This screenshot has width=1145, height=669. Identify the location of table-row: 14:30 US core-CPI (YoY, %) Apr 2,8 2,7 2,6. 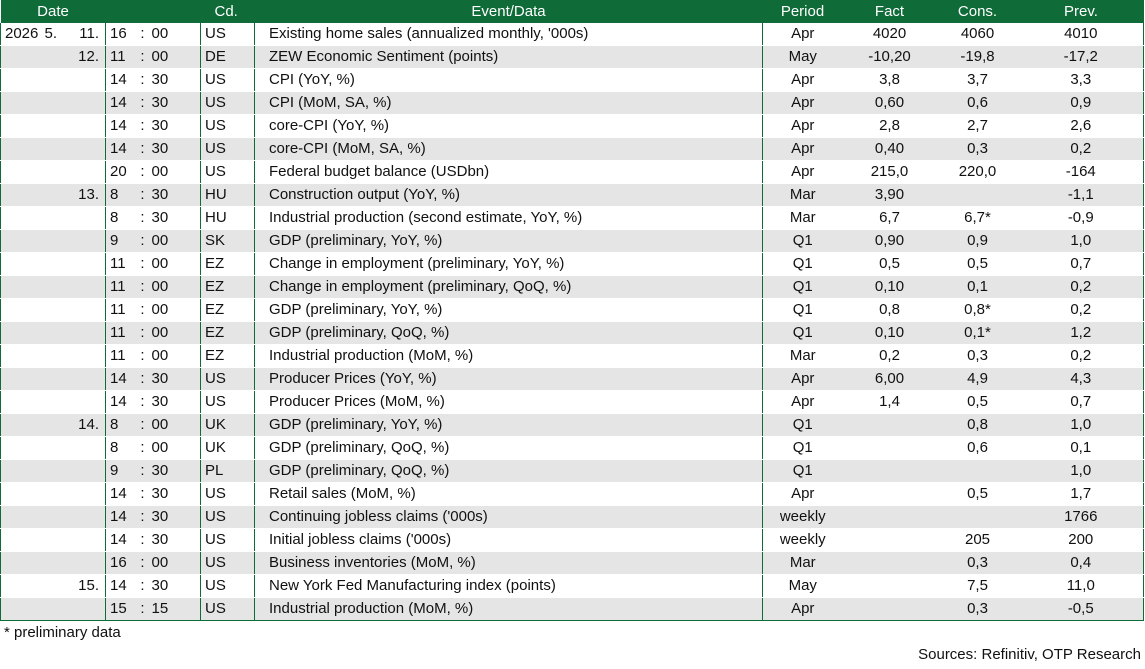
(572, 126).